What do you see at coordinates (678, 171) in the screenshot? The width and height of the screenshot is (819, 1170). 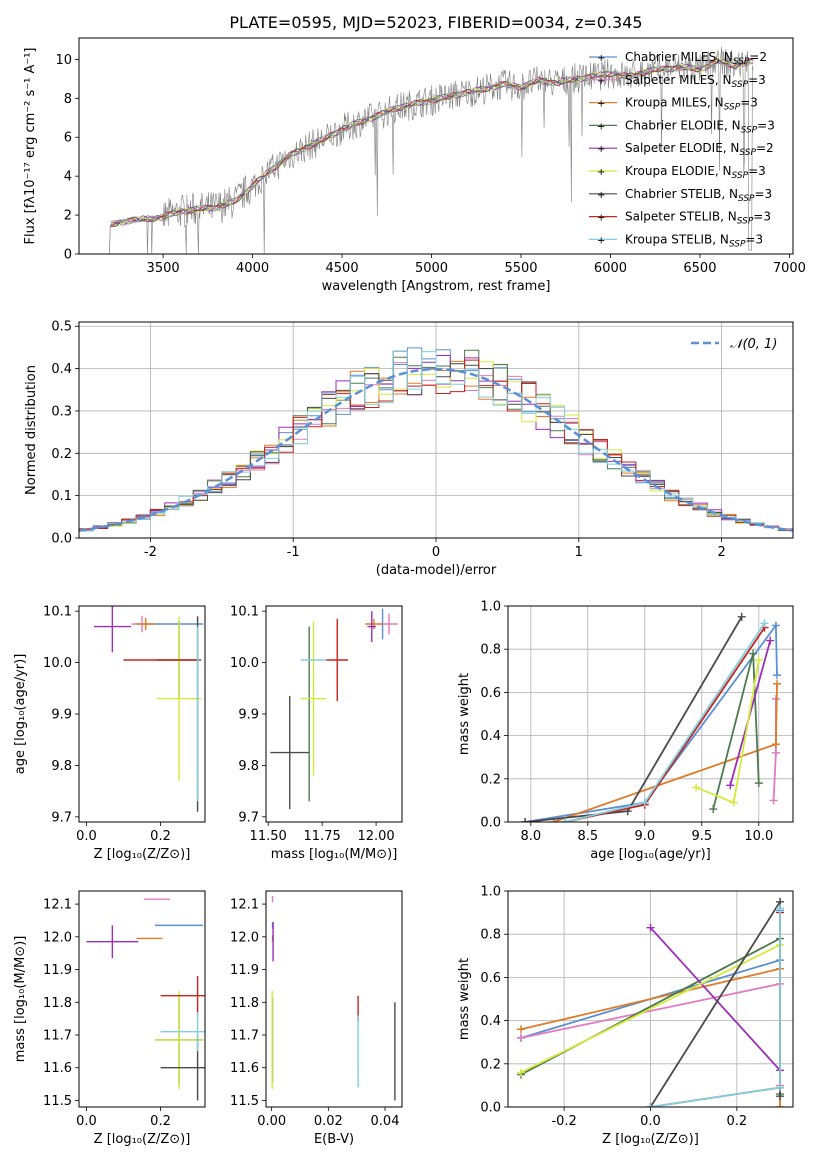 I see `legend-label: Kroupa ELODIE, N` at bounding box center [678, 171].